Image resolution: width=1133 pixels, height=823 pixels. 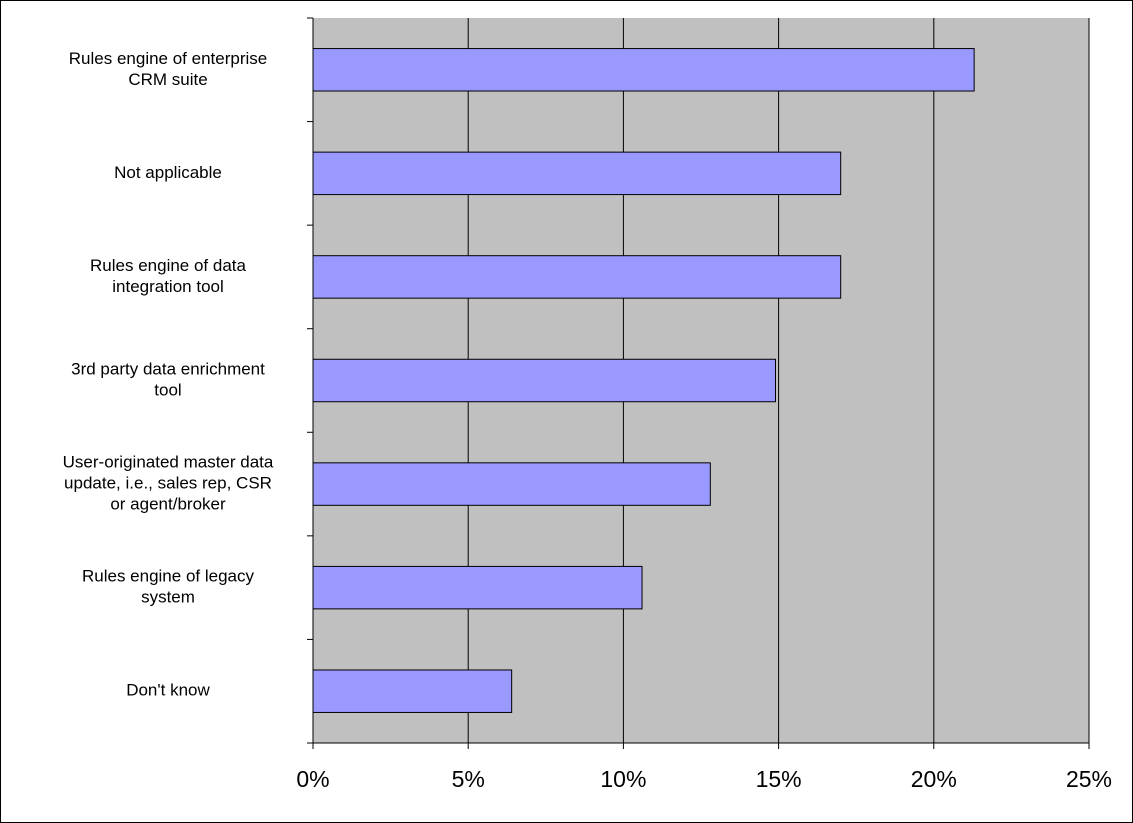 What do you see at coordinates (312, 779) in the screenshot?
I see `x-tick-label: 0%` at bounding box center [312, 779].